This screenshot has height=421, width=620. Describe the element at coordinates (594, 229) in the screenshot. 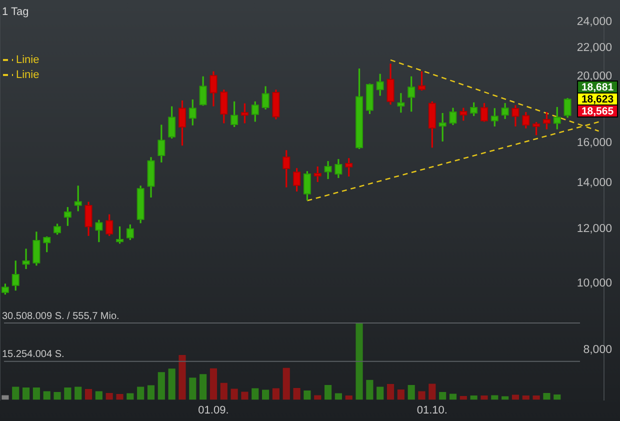

I see `y-tick-label: 12,000` at that location.